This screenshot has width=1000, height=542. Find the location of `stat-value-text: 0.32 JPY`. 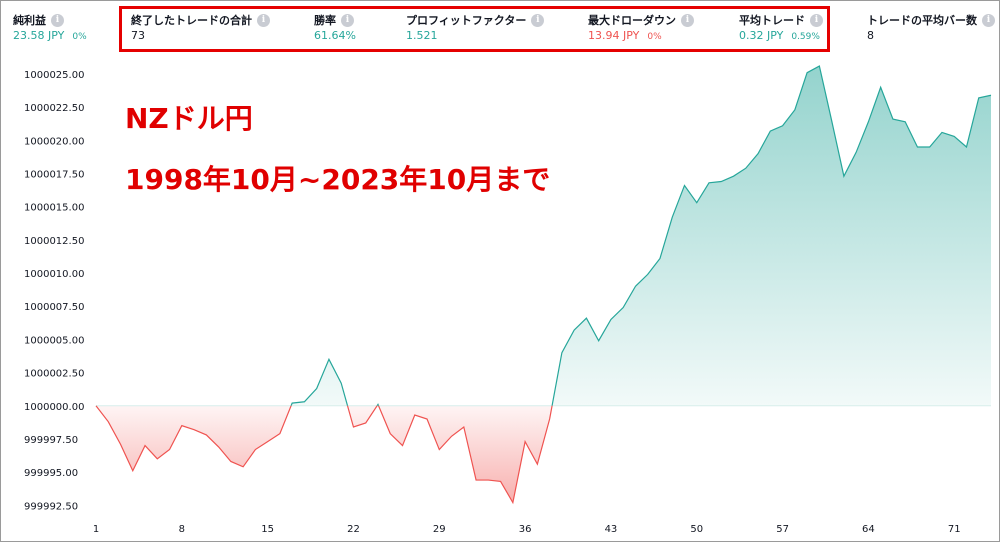

stat-value-text: 0.32 JPY is located at coordinates (761, 35).